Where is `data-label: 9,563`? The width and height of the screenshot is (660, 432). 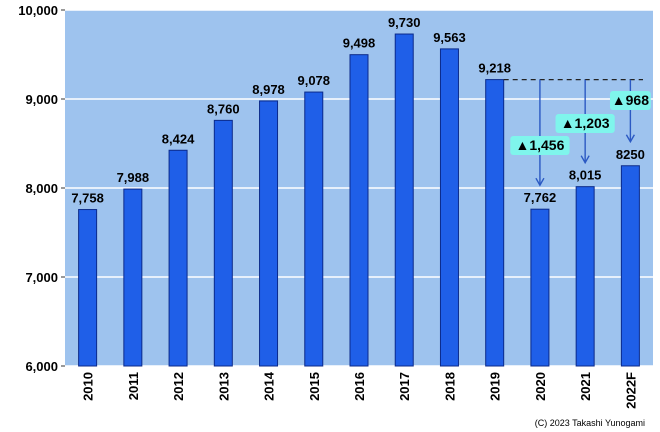
data-label: 9,563 is located at coordinates (449, 37).